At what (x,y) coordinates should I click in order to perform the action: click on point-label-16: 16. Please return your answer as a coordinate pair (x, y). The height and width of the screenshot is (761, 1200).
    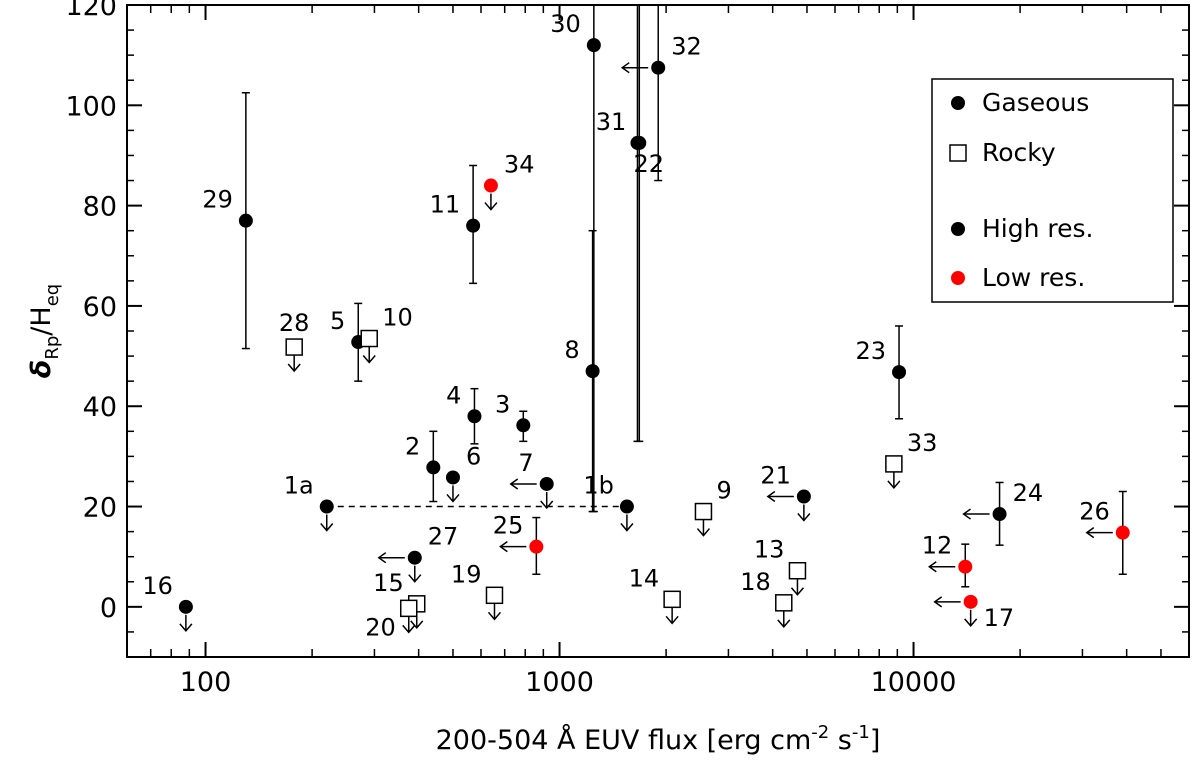
    Looking at the image, I should click on (157, 586).